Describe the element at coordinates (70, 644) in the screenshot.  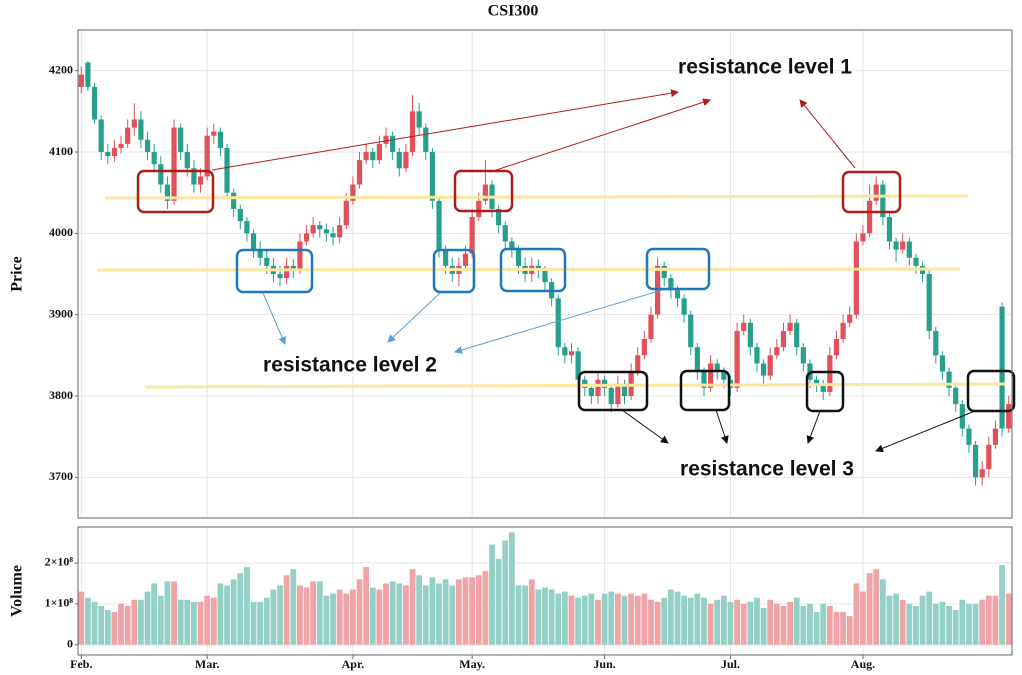
I see `y-tick-label: 0` at that location.